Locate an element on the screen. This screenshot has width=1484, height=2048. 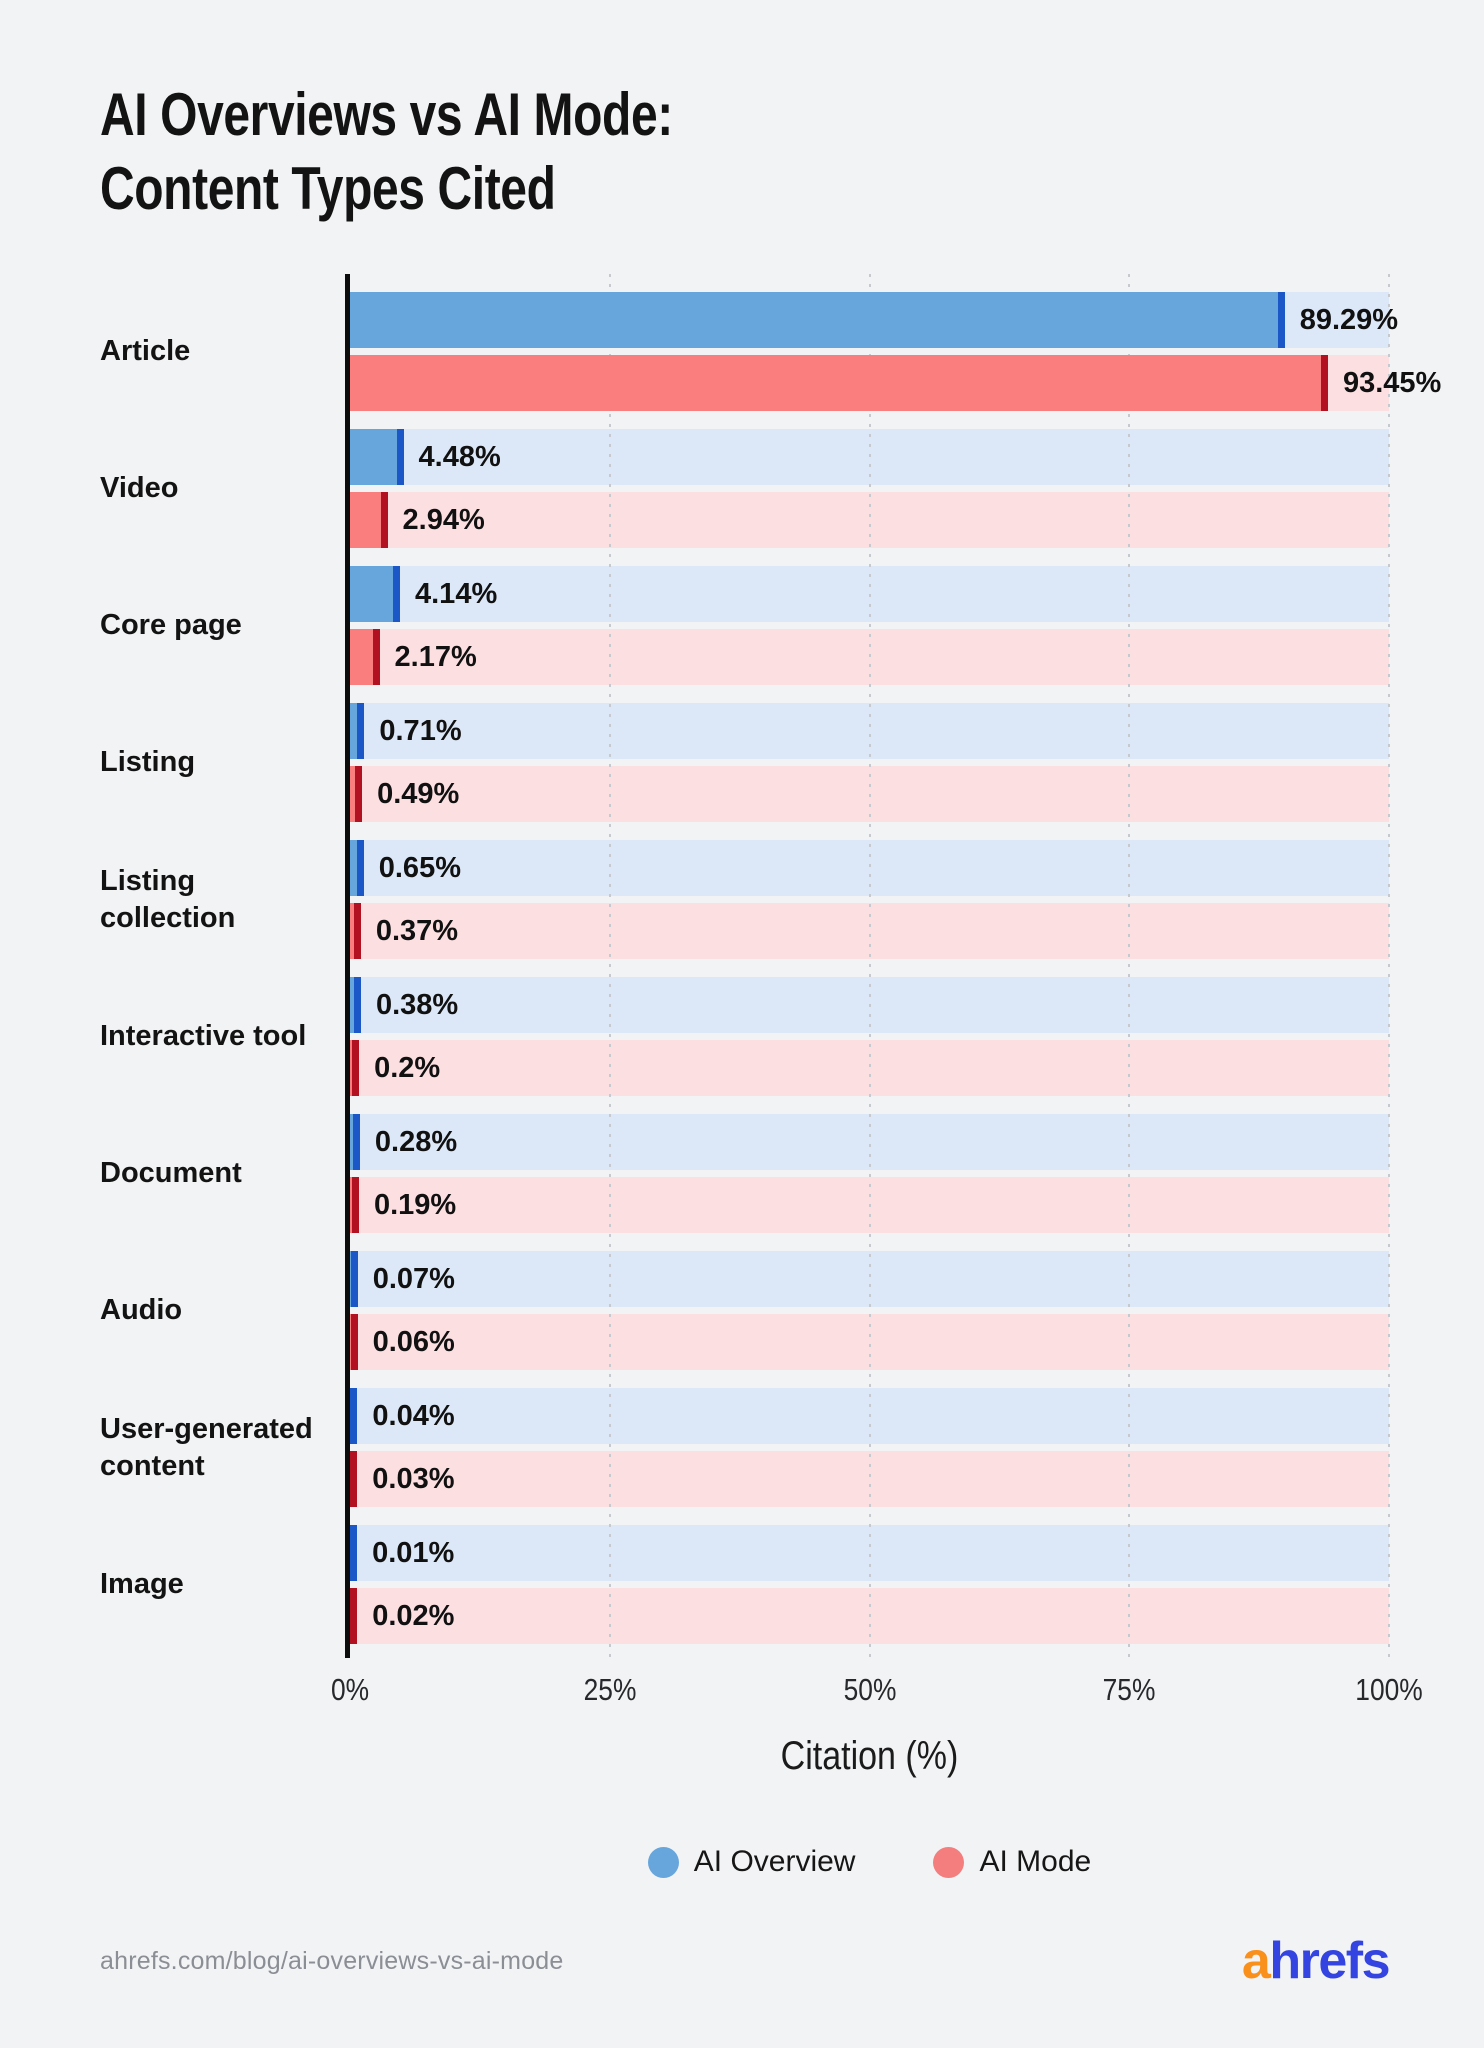
category-label: Video is located at coordinates (139, 488).